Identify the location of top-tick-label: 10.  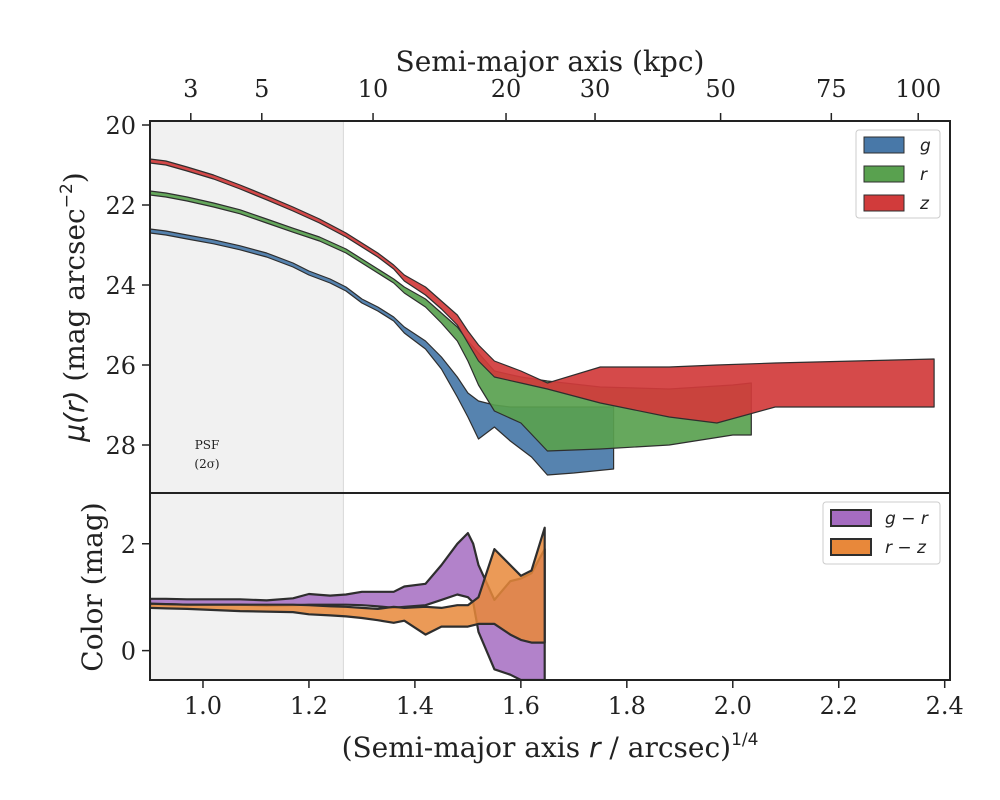
(373, 89).